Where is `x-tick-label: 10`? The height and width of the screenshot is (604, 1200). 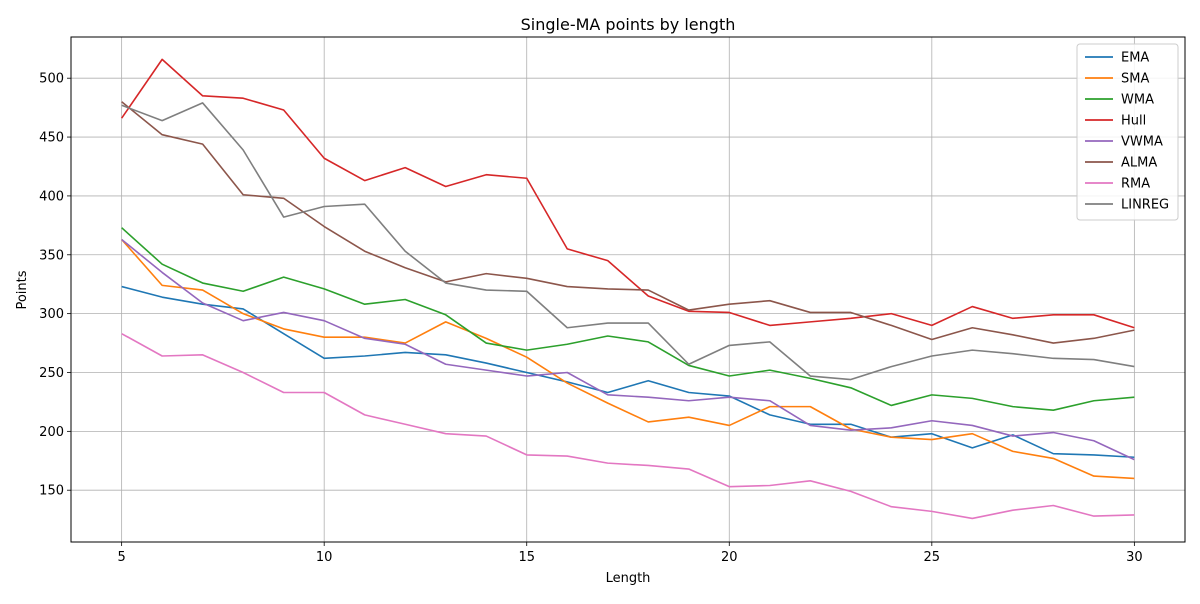
x-tick-label: 10 is located at coordinates (324, 557).